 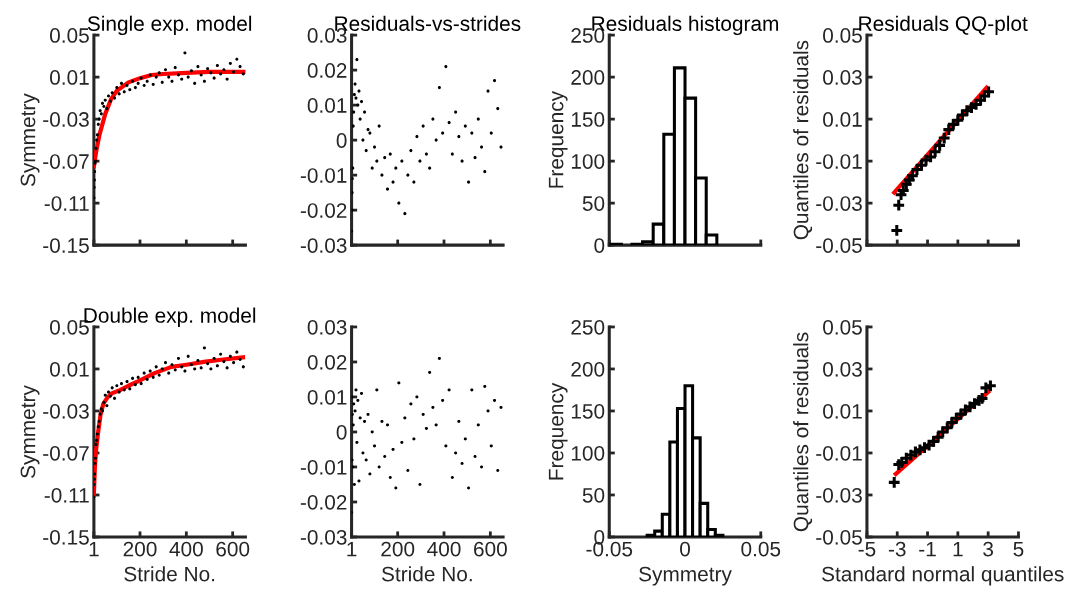 I want to click on x-tick-label: -1, so click(x=927, y=549).